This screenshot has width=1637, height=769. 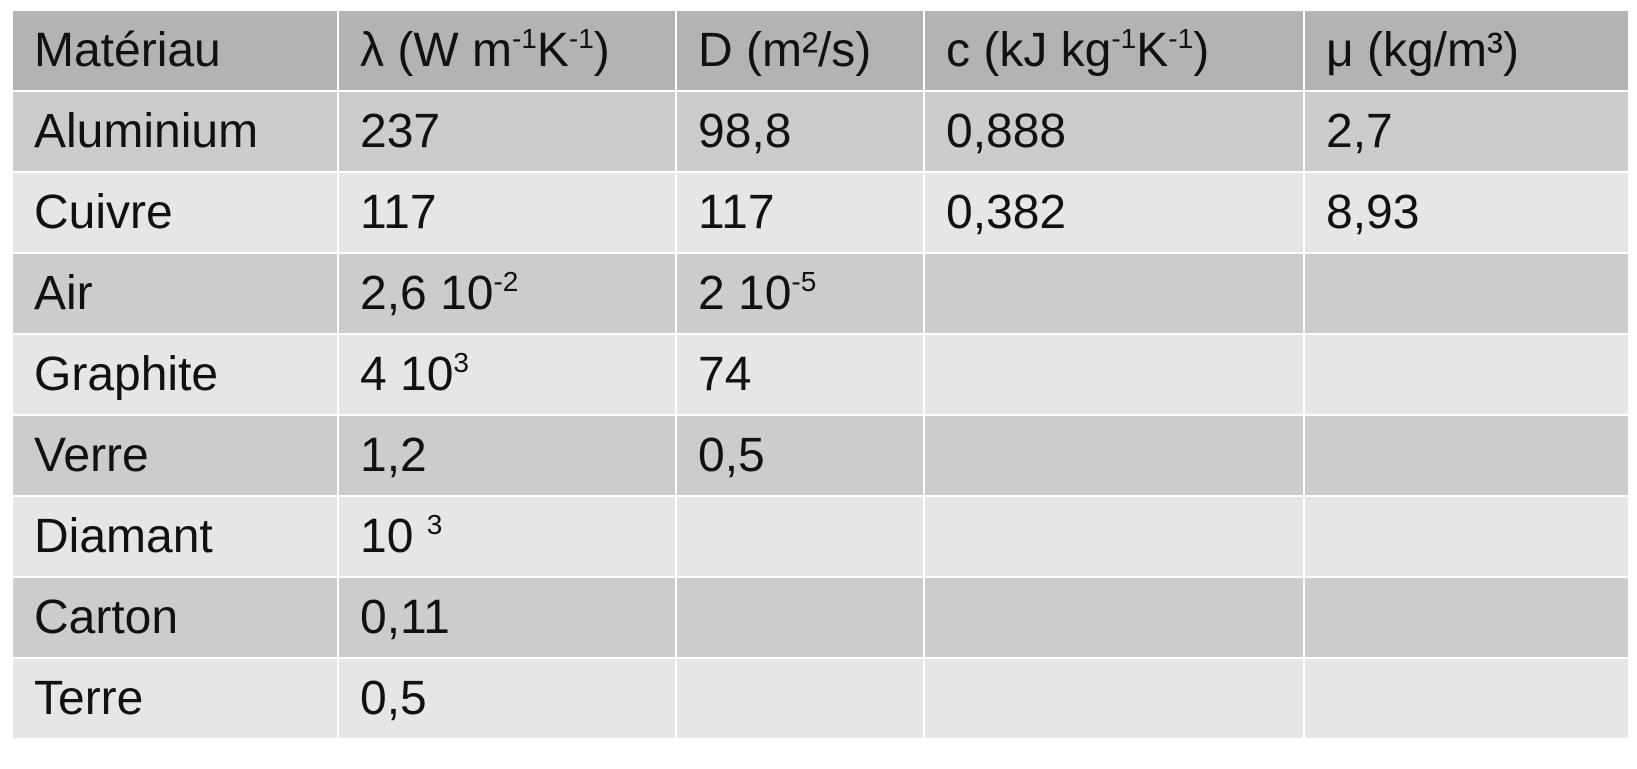 I want to click on header-cell: D (m²/s), so click(x=800, y=50).